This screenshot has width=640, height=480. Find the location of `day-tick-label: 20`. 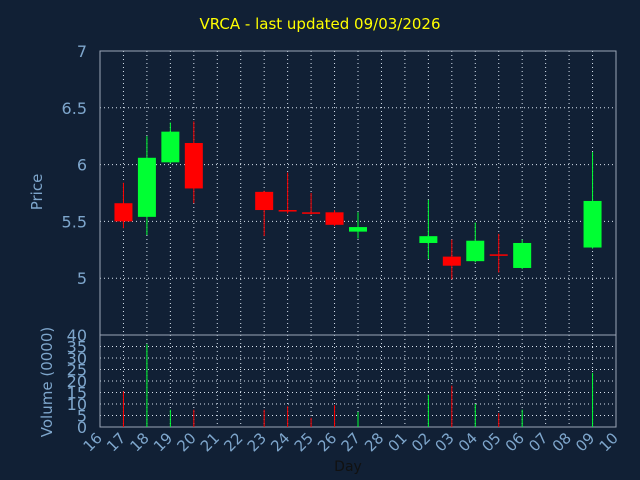

day-tick-label: 20 is located at coordinates (186, 442).